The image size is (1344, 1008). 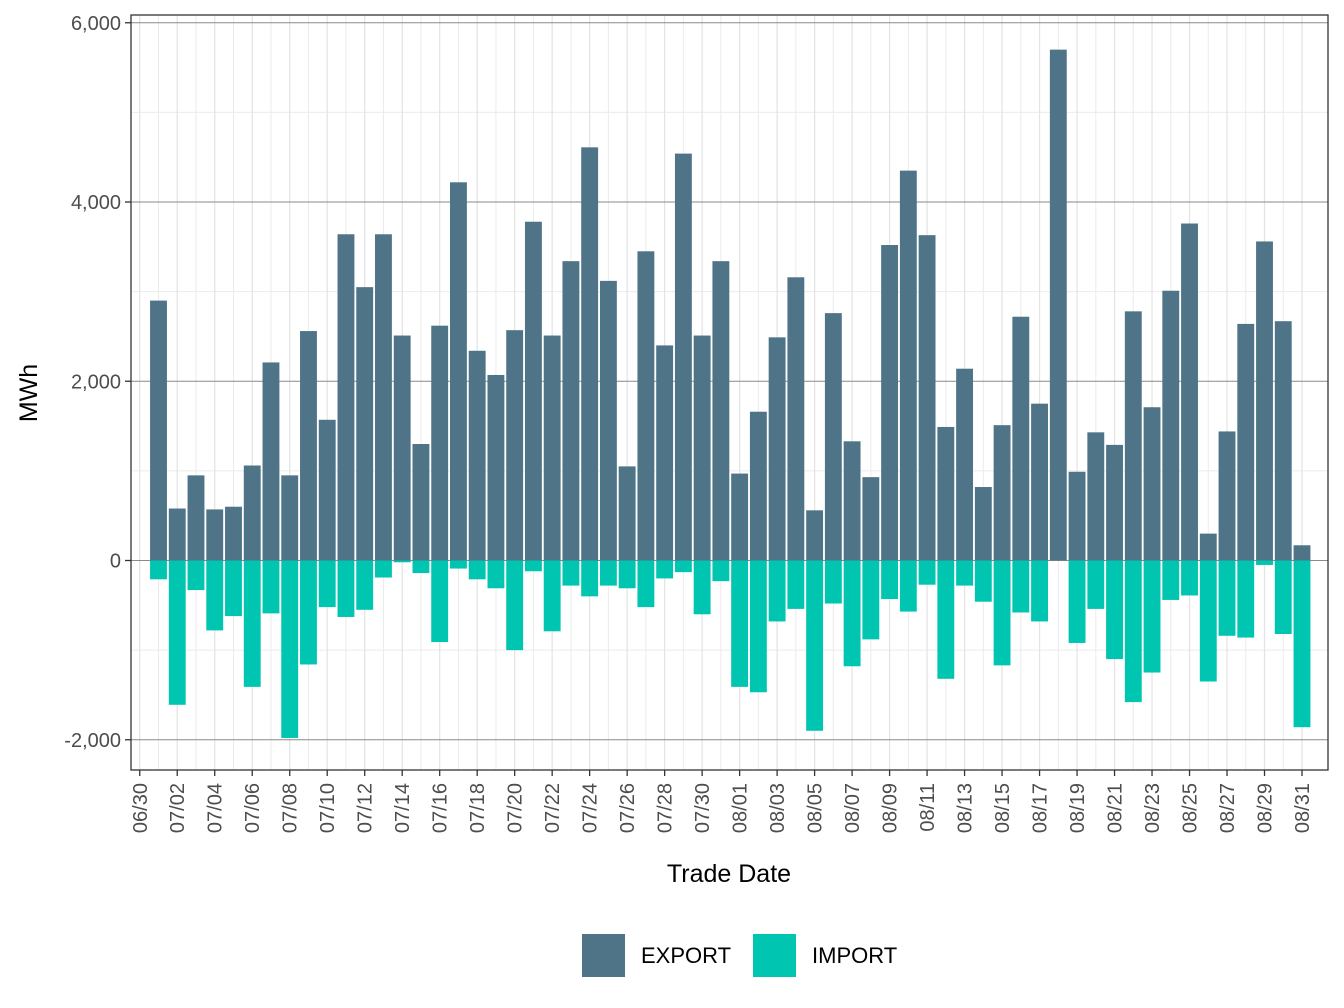 What do you see at coordinates (328, 808) in the screenshot?
I see `x-tick-label: 07/10` at bounding box center [328, 808].